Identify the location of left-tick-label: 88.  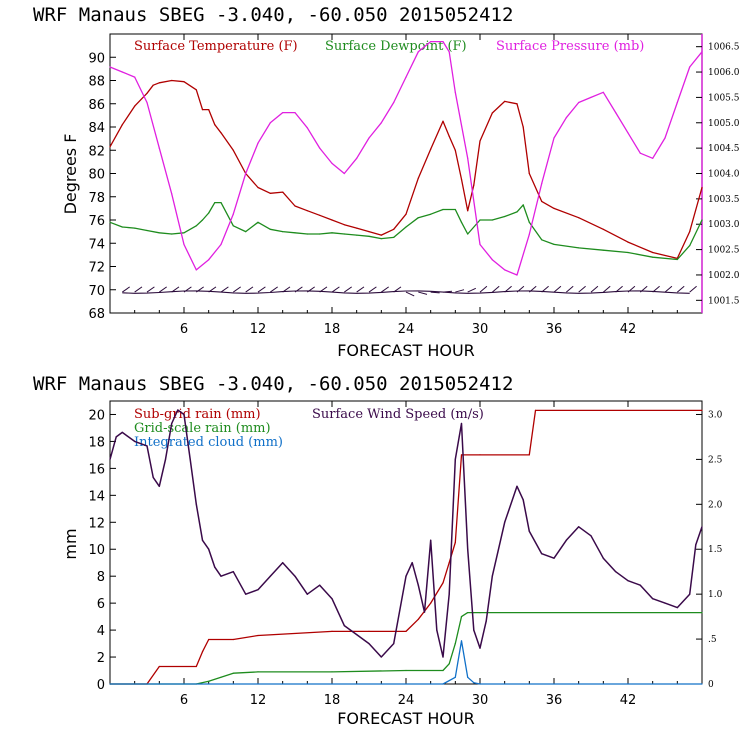
(96, 82).